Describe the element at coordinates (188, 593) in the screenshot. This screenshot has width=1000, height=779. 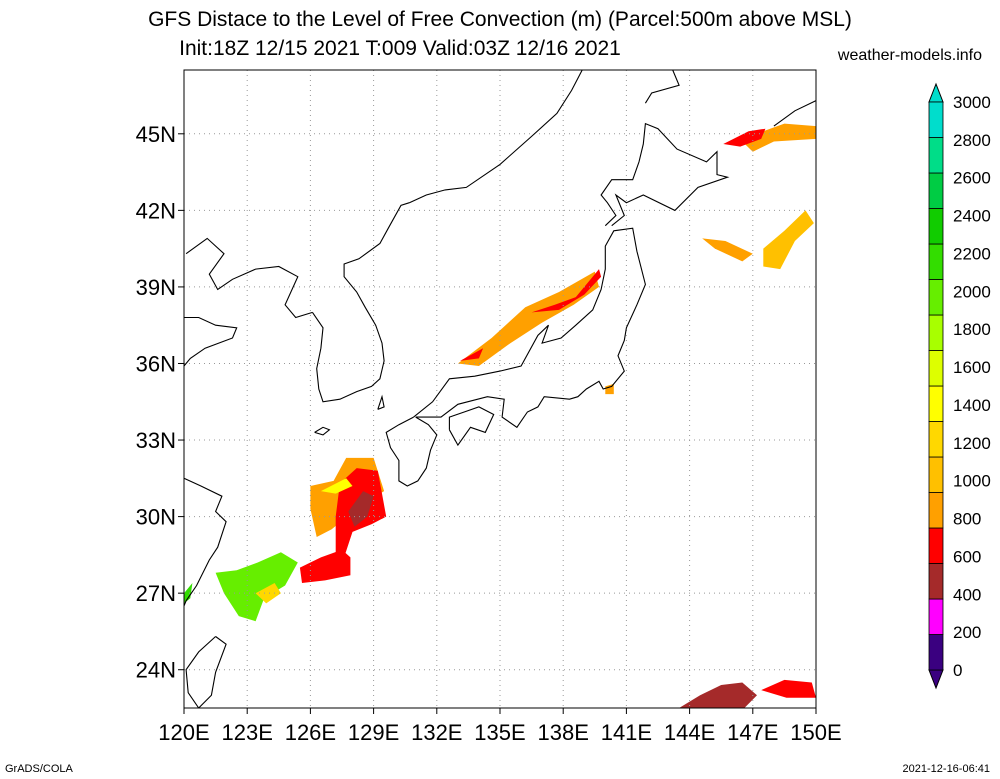
I see `shade-taiwan-edge-green` at that location.